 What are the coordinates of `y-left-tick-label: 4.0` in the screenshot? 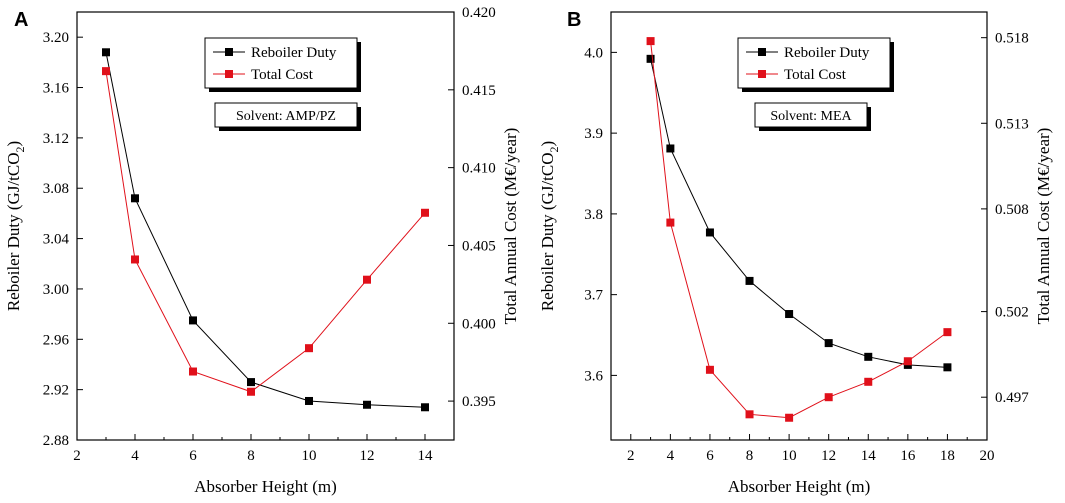 It's located at (593, 53).